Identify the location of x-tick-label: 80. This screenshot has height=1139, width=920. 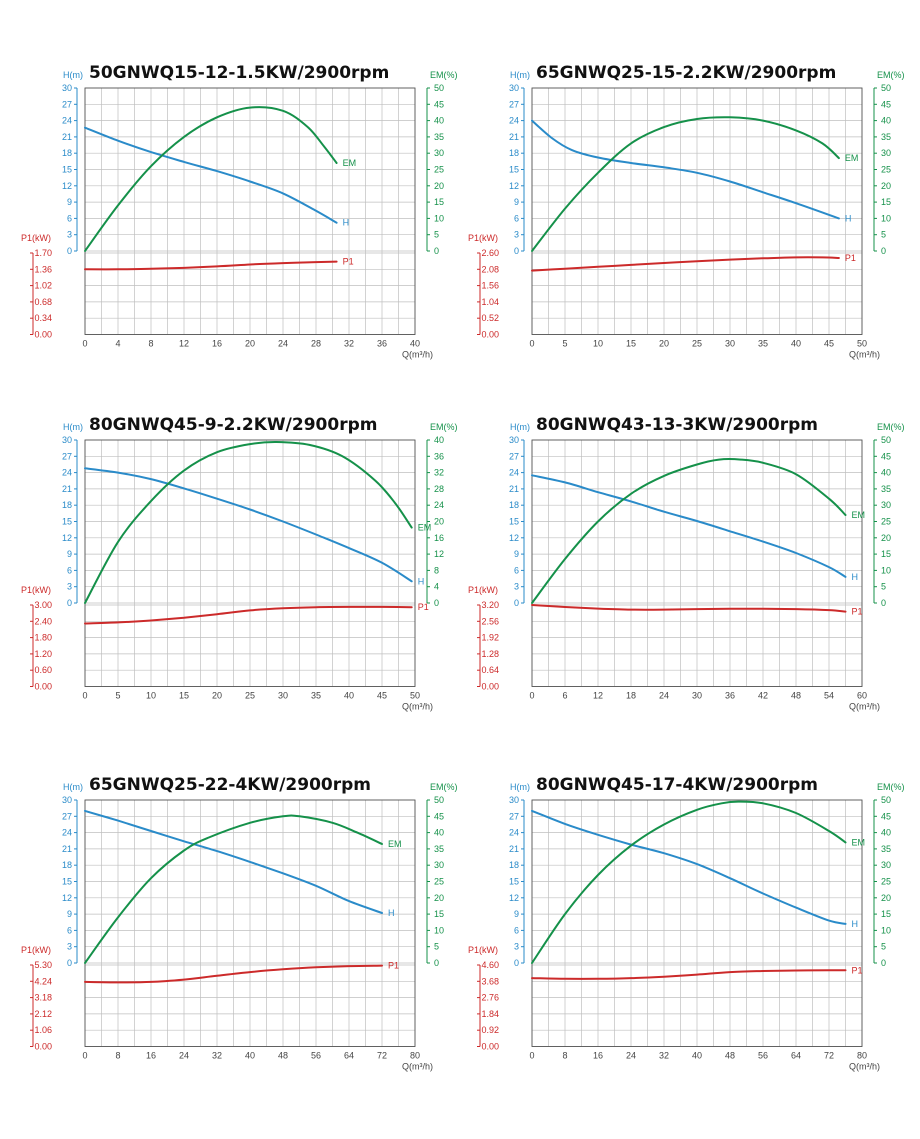
(415, 1056).